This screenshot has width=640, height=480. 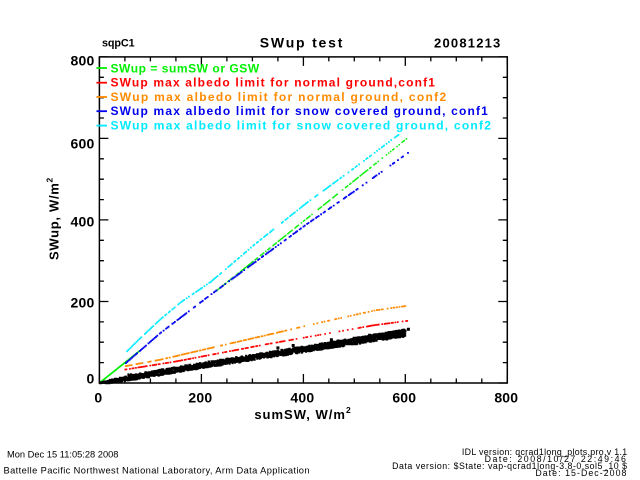 What do you see at coordinates (62, 455) in the screenshot?
I see `svg-text: Mon Dec 15 11:05:28 2008` at bounding box center [62, 455].